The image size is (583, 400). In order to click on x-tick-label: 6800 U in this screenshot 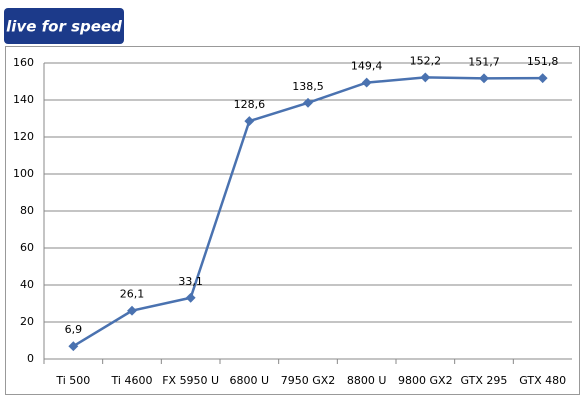, I will do `click(250, 380)`.